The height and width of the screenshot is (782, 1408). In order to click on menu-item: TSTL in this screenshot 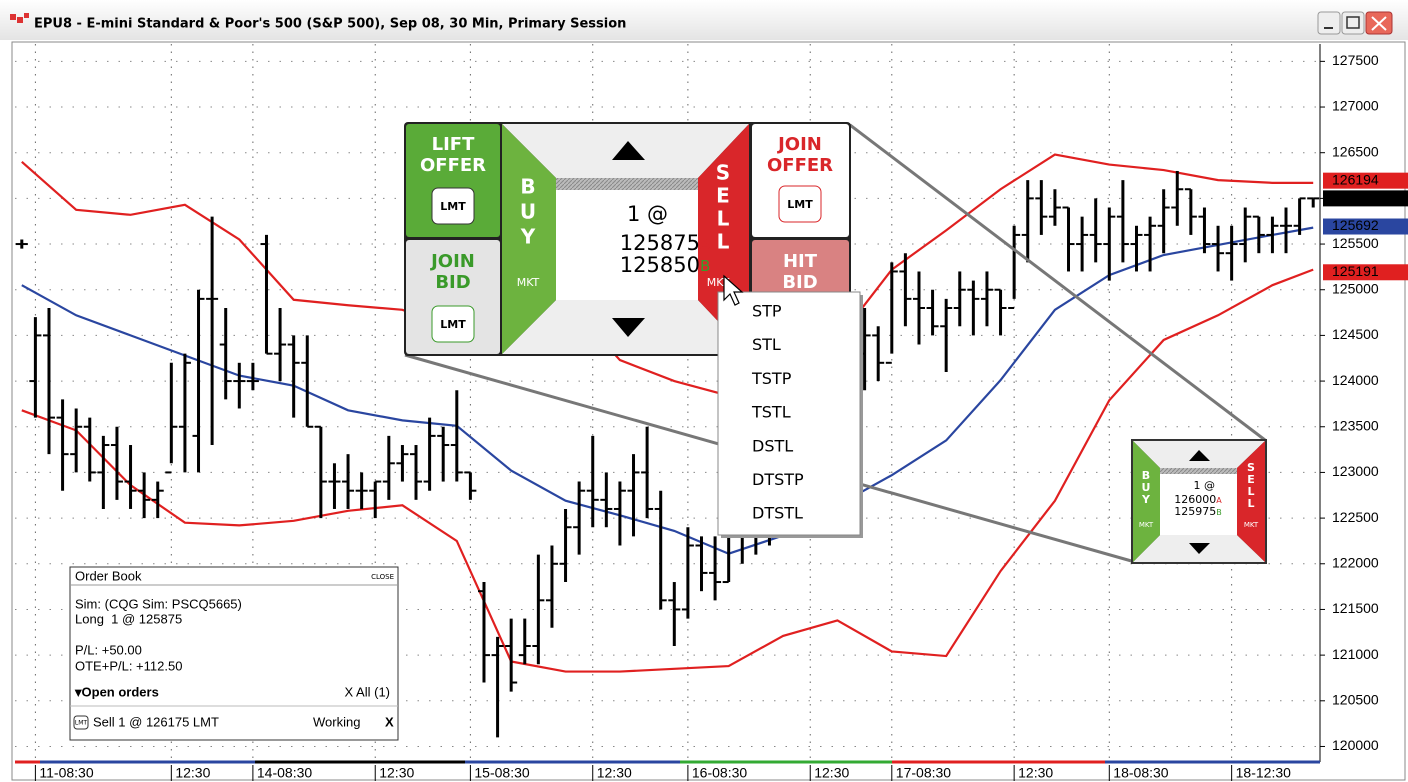, I will do `click(771, 412)`.